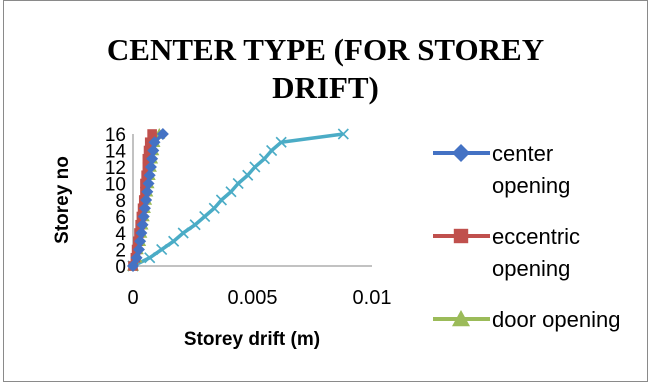 Image resolution: width=651 pixels, height=385 pixels. Describe the element at coordinates (522, 153) in the screenshot. I see `legend-label: center` at that location.